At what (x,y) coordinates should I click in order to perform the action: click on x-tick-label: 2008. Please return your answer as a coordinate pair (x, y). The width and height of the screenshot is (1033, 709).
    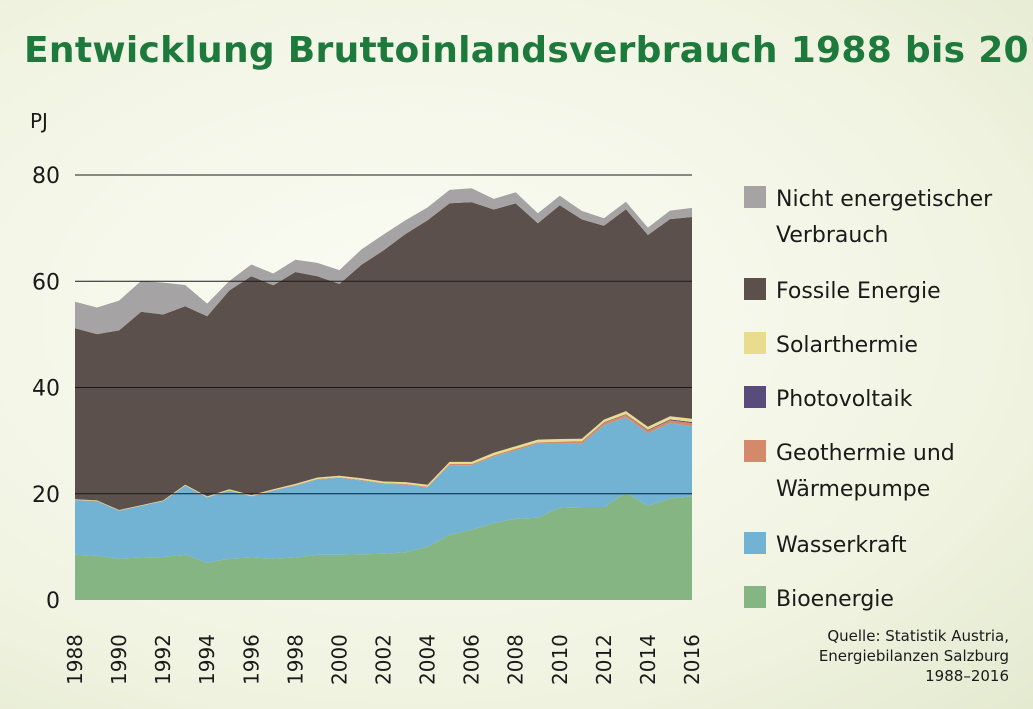
    Looking at the image, I should click on (516, 659).